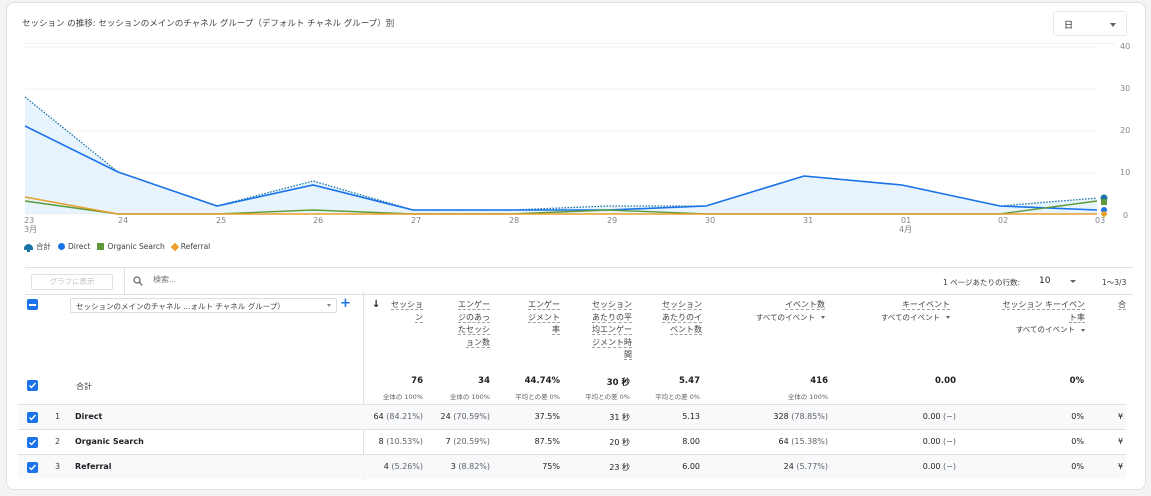 The height and width of the screenshot is (496, 1151). What do you see at coordinates (74, 246) in the screenshot?
I see `legend-item-direct: Direct` at bounding box center [74, 246].